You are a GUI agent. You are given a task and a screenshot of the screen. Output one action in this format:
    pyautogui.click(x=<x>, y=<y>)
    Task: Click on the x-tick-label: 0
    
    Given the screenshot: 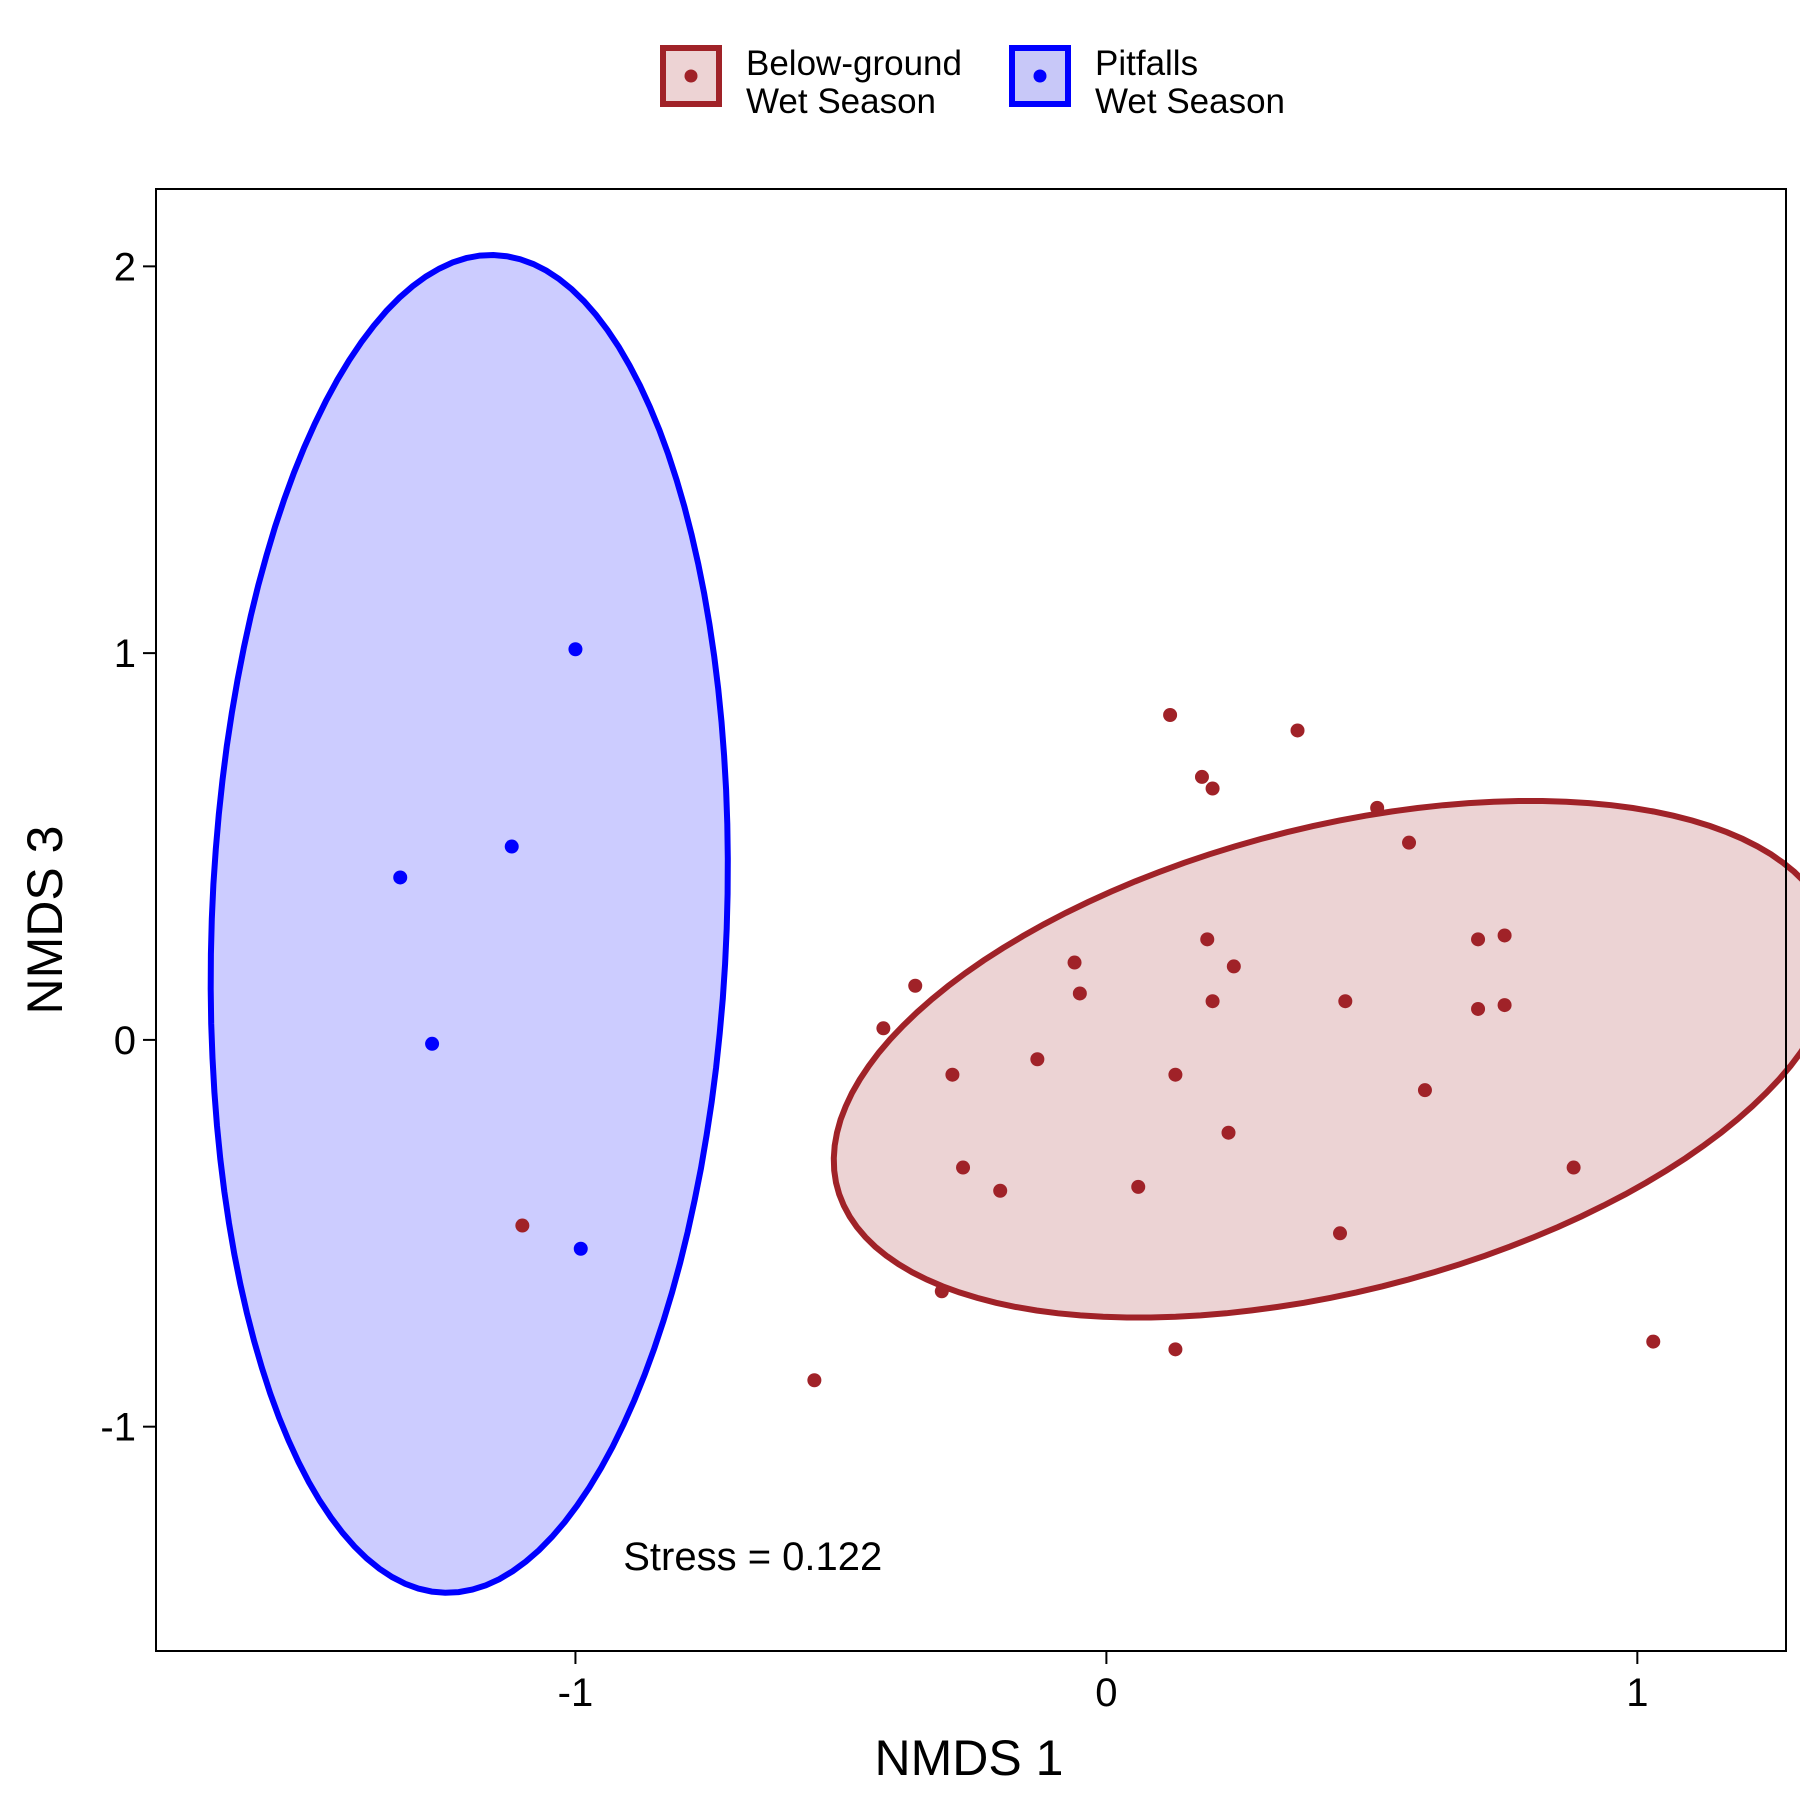 What is the action you would take?
    pyautogui.click(x=1106, y=1693)
    